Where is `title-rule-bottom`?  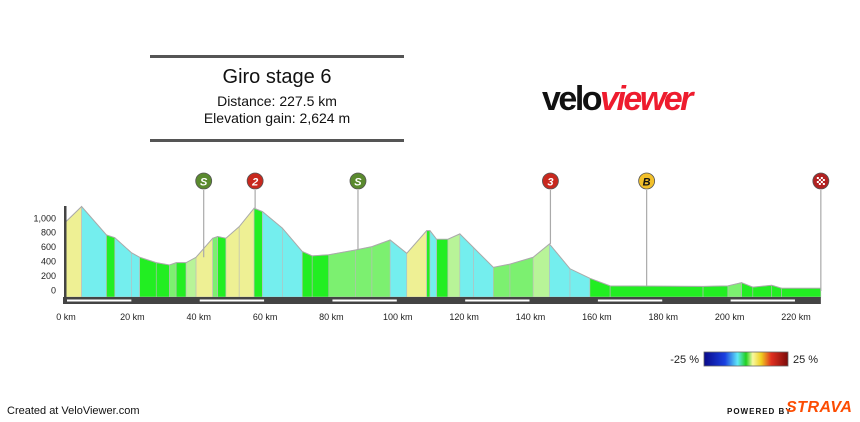
title-rule-bottom is located at coordinates (277, 140).